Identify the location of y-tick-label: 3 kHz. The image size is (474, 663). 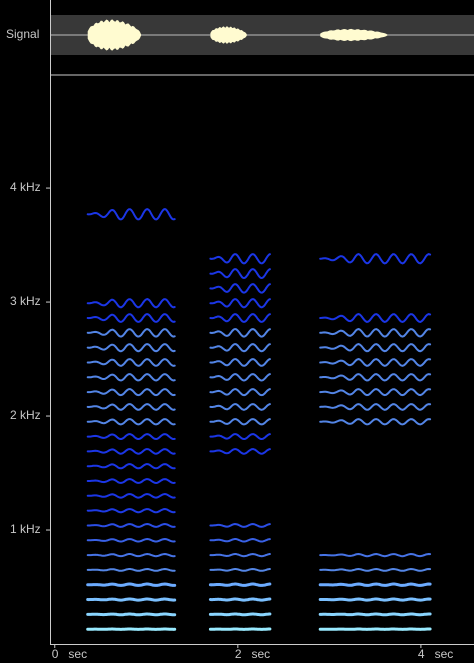
(25, 301).